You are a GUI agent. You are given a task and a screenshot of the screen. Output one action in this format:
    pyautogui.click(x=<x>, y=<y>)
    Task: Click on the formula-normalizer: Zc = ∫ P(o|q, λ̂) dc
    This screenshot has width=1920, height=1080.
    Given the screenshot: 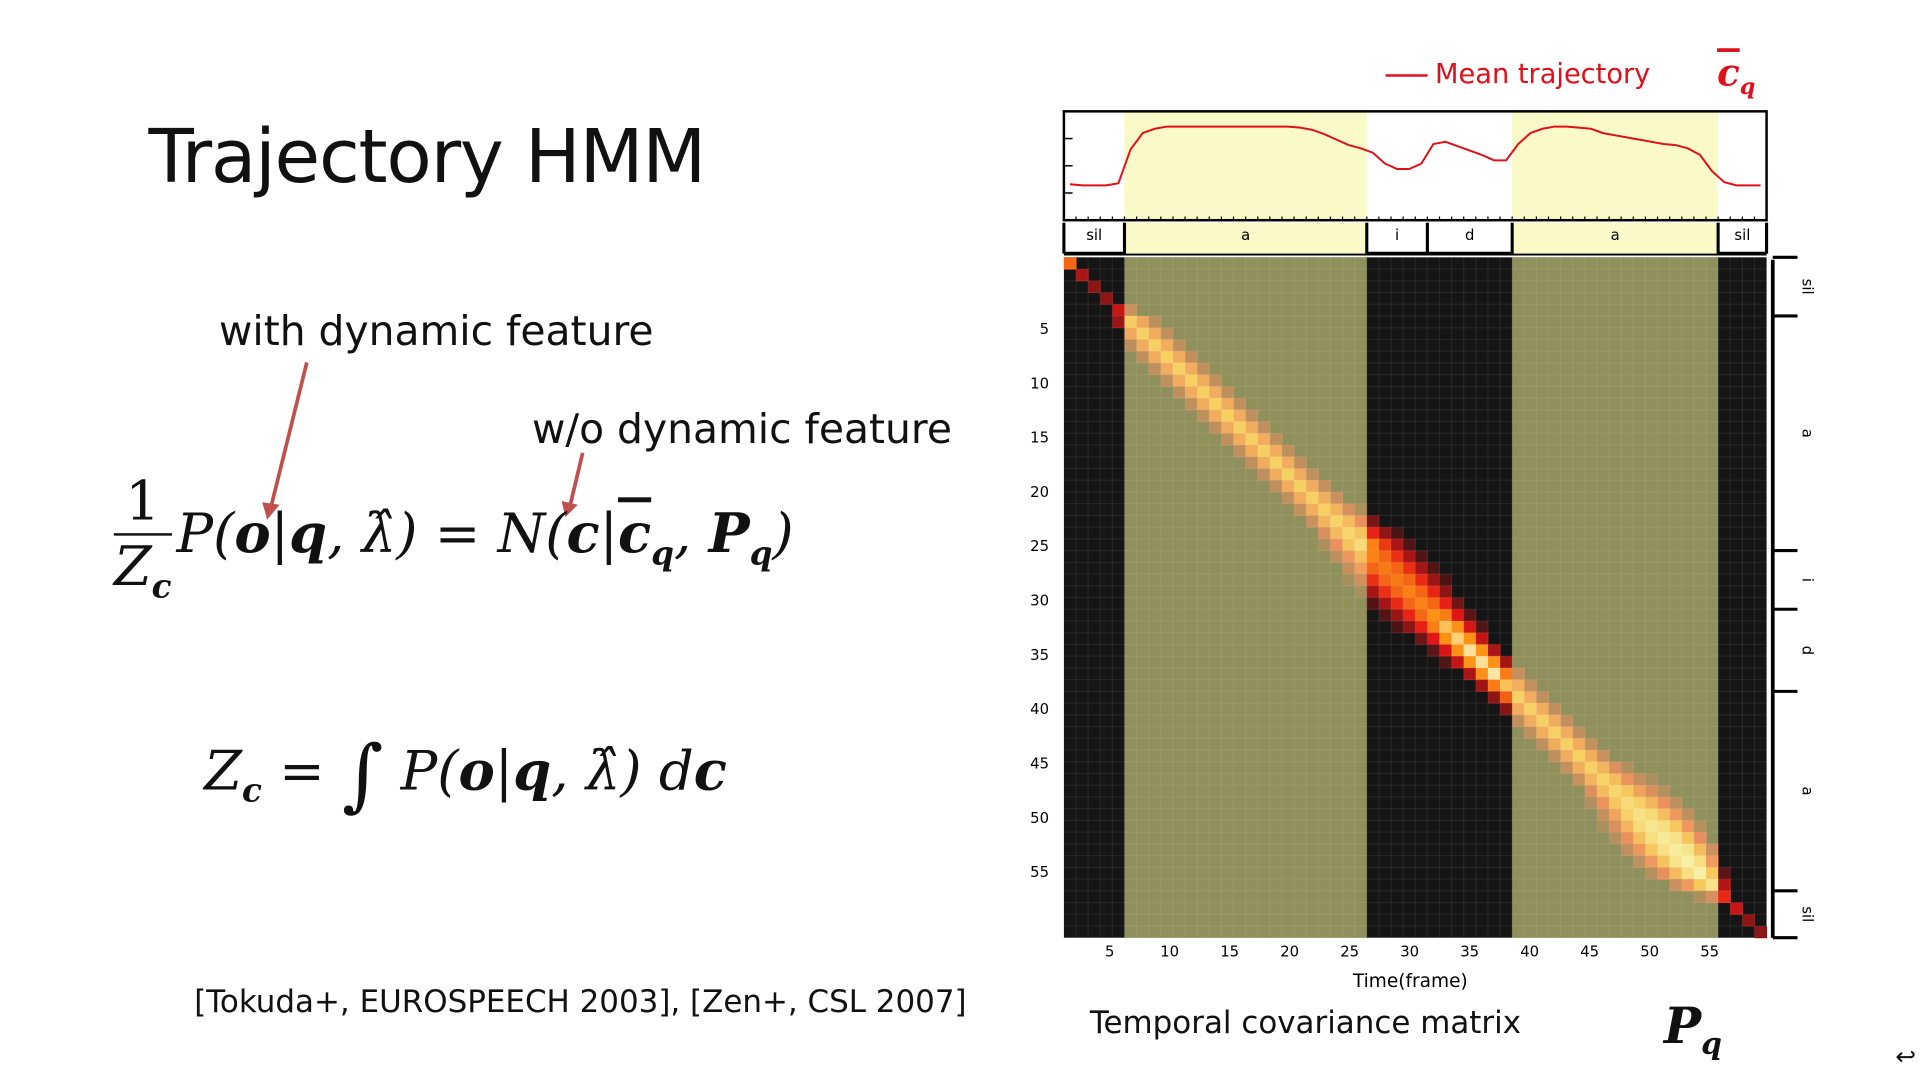 What is the action you would take?
    pyautogui.click(x=465, y=776)
    